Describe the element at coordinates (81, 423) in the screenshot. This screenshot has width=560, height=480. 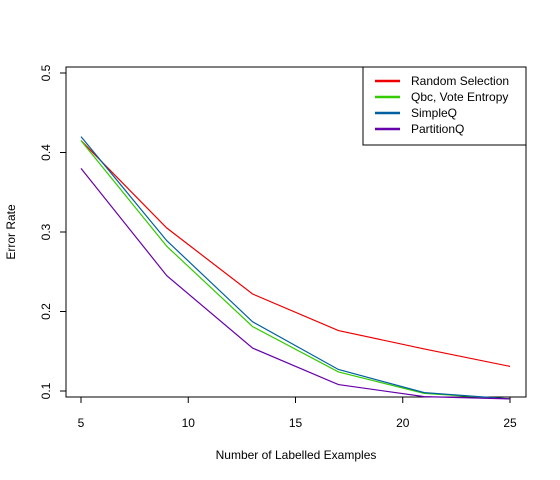
I see `x-tick-label: 5` at that location.